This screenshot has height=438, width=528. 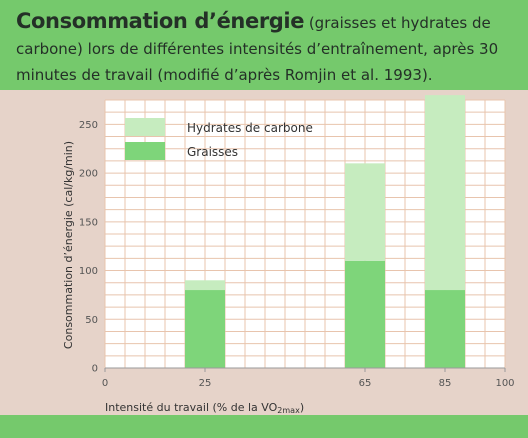 What do you see at coordinates (105, 383) in the screenshot?
I see `x-tick-label: 0` at bounding box center [105, 383].